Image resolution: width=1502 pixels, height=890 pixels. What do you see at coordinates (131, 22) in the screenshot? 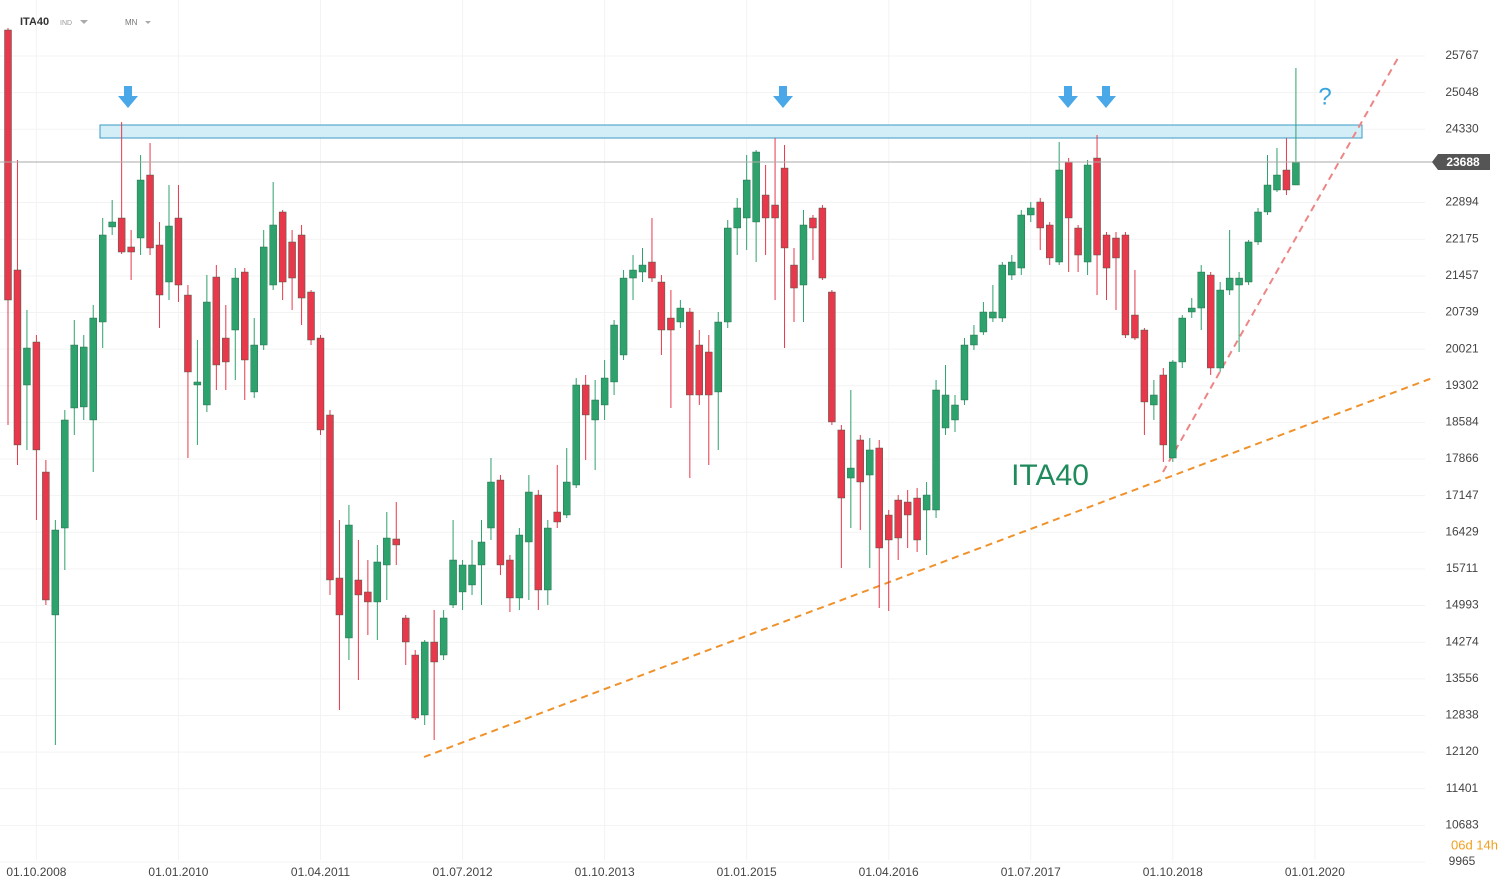
I see `interval: MN` at bounding box center [131, 22].